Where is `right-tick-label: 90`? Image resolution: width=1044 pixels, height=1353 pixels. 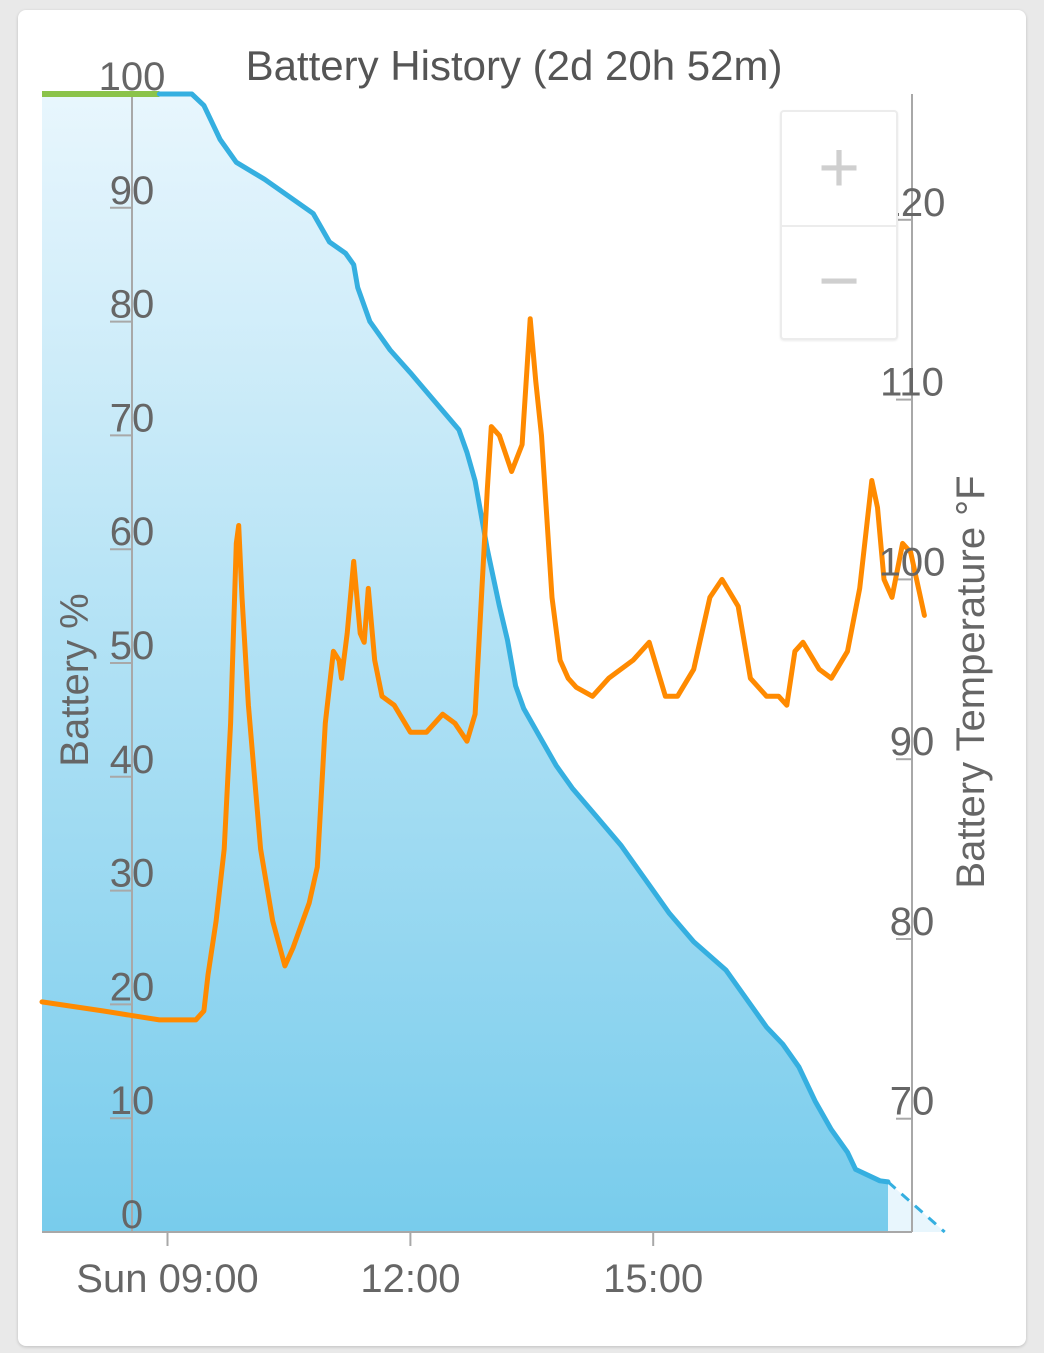
right-tick-label: 90 is located at coordinates (912, 742).